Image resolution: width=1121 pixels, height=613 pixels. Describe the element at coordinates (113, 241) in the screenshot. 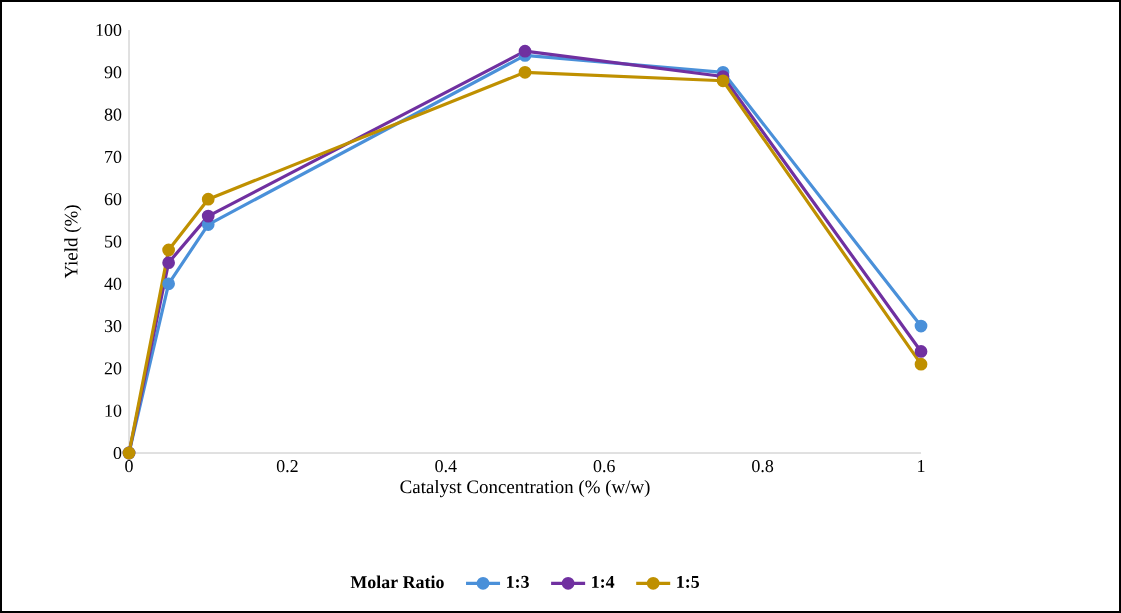

I see `y-tick-label: 50` at that location.